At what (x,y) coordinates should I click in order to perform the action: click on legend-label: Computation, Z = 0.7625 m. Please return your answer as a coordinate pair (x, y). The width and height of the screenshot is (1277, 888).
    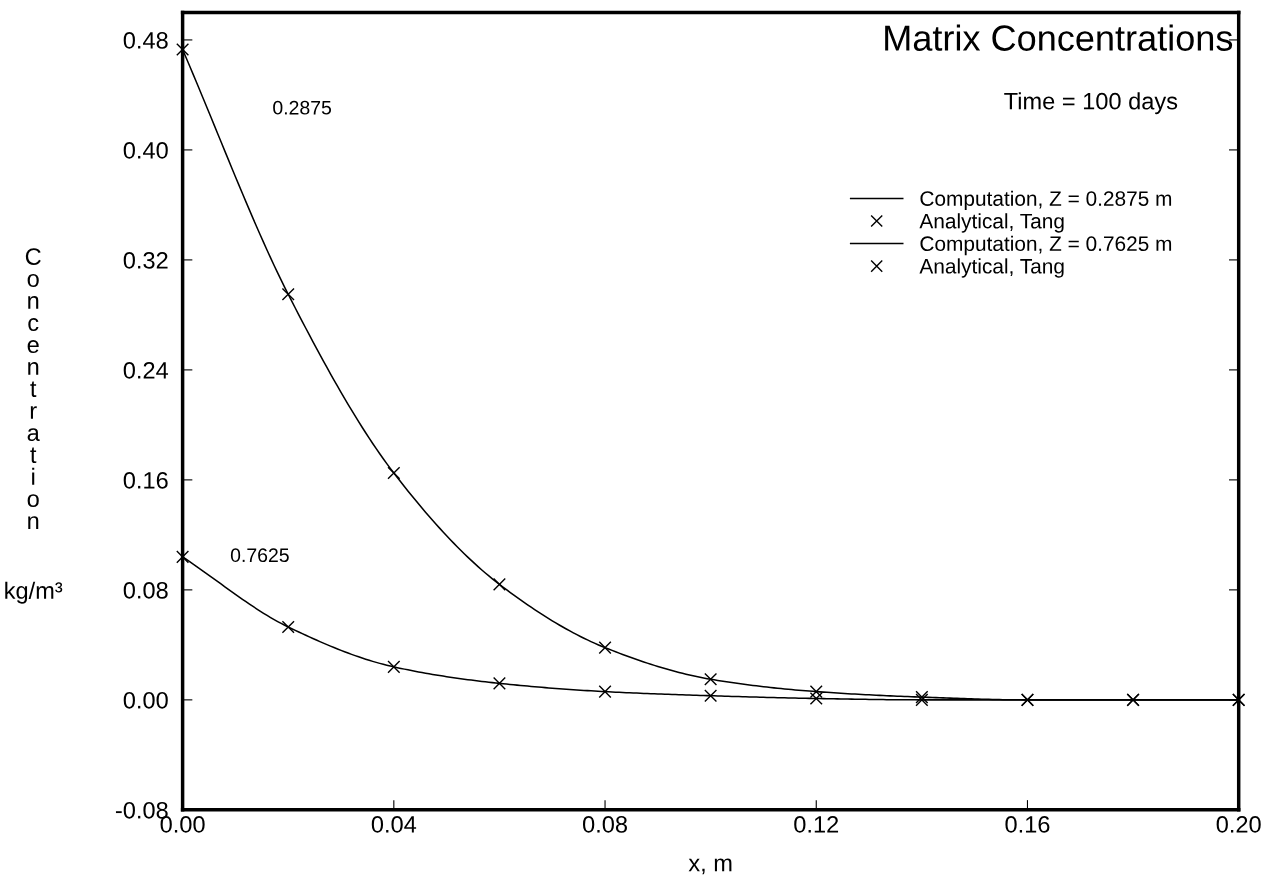
    Looking at the image, I should click on (1046, 245).